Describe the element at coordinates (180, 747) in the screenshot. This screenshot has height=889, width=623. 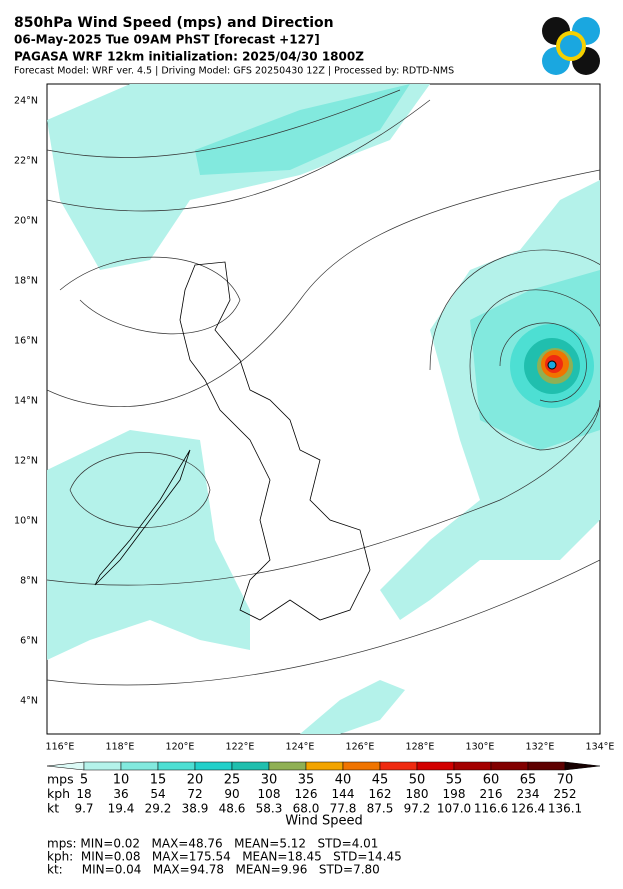
I see `lon-label: 120°E` at that location.